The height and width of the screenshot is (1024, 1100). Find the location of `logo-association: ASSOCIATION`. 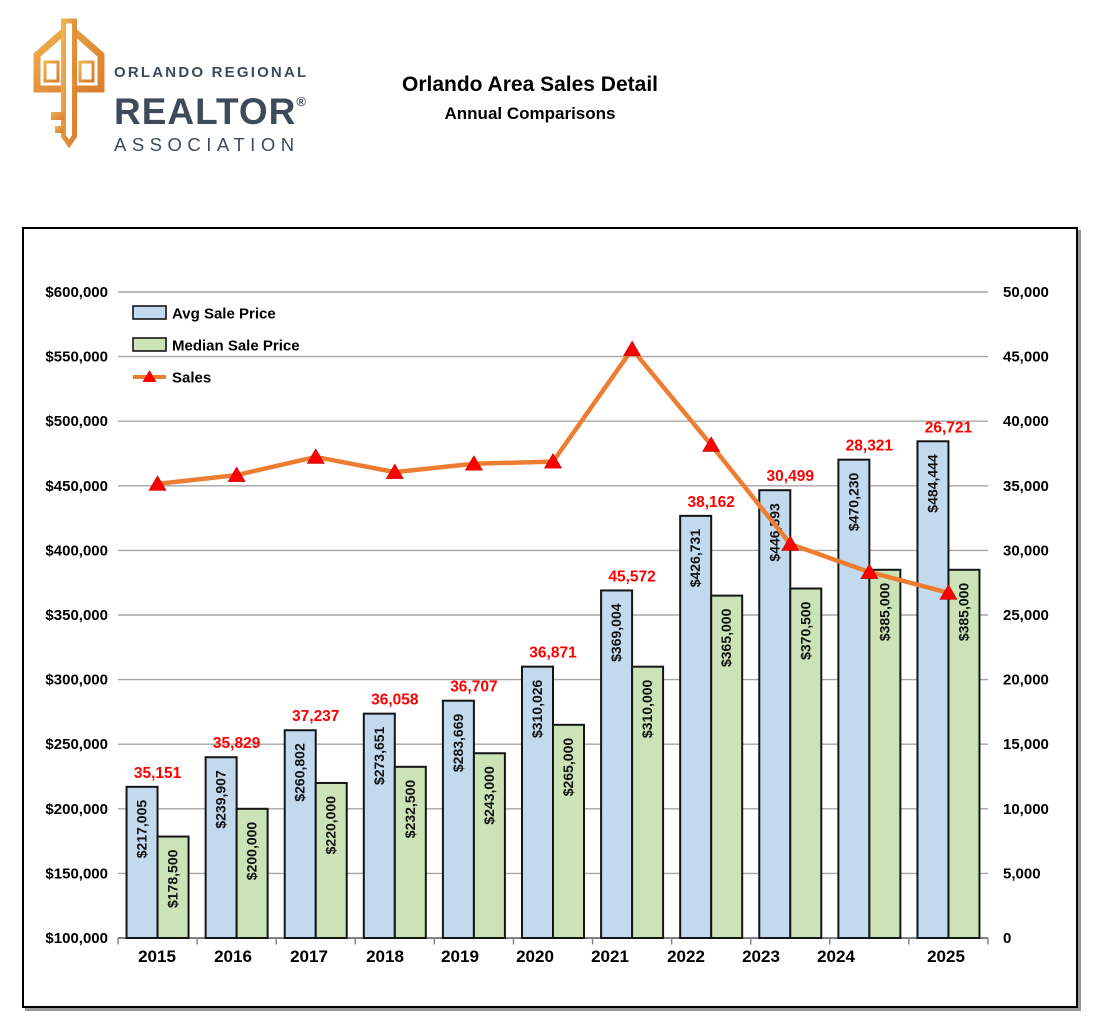

logo-association: ASSOCIATION is located at coordinates (207, 144).